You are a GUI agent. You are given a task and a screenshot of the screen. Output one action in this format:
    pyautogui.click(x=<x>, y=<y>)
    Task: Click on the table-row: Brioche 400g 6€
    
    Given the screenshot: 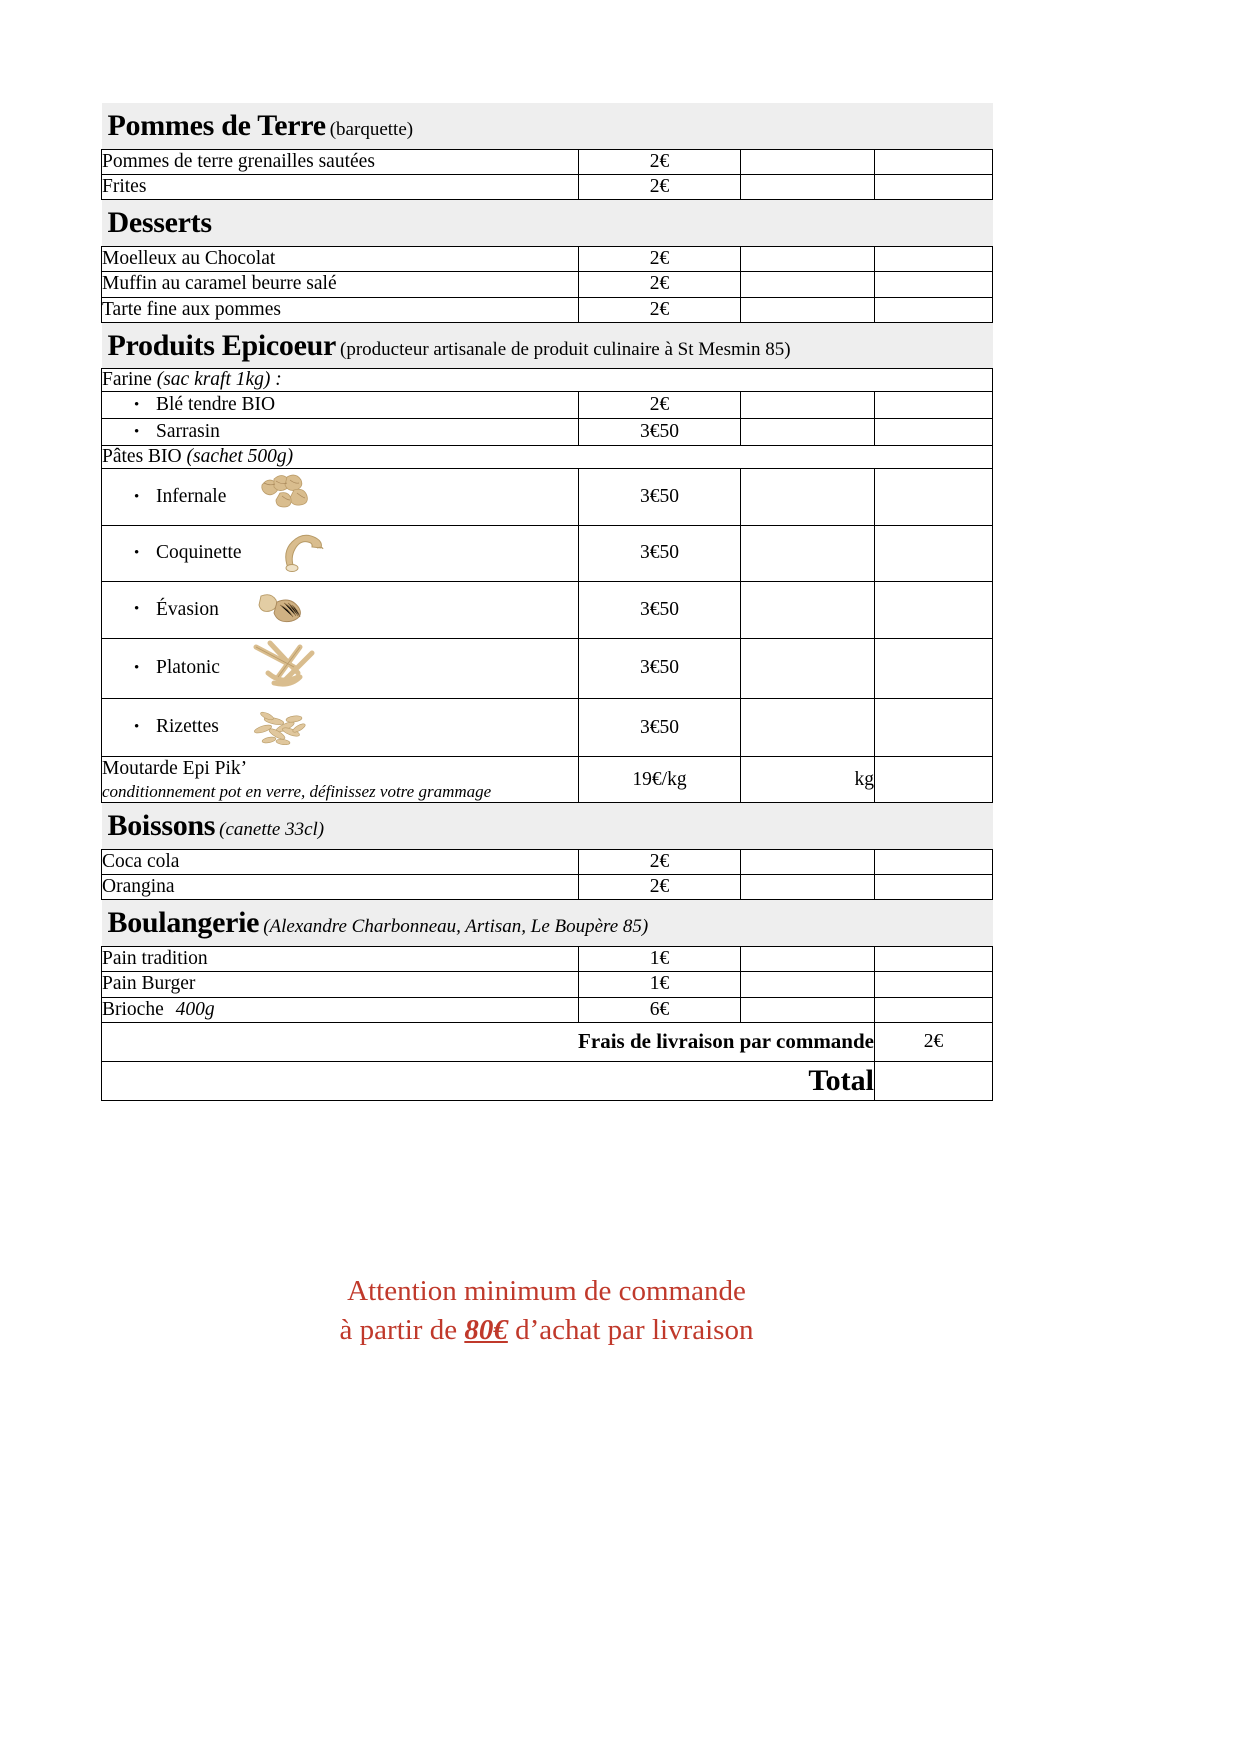 What is the action you would take?
    pyautogui.click(x=547, y=1009)
    